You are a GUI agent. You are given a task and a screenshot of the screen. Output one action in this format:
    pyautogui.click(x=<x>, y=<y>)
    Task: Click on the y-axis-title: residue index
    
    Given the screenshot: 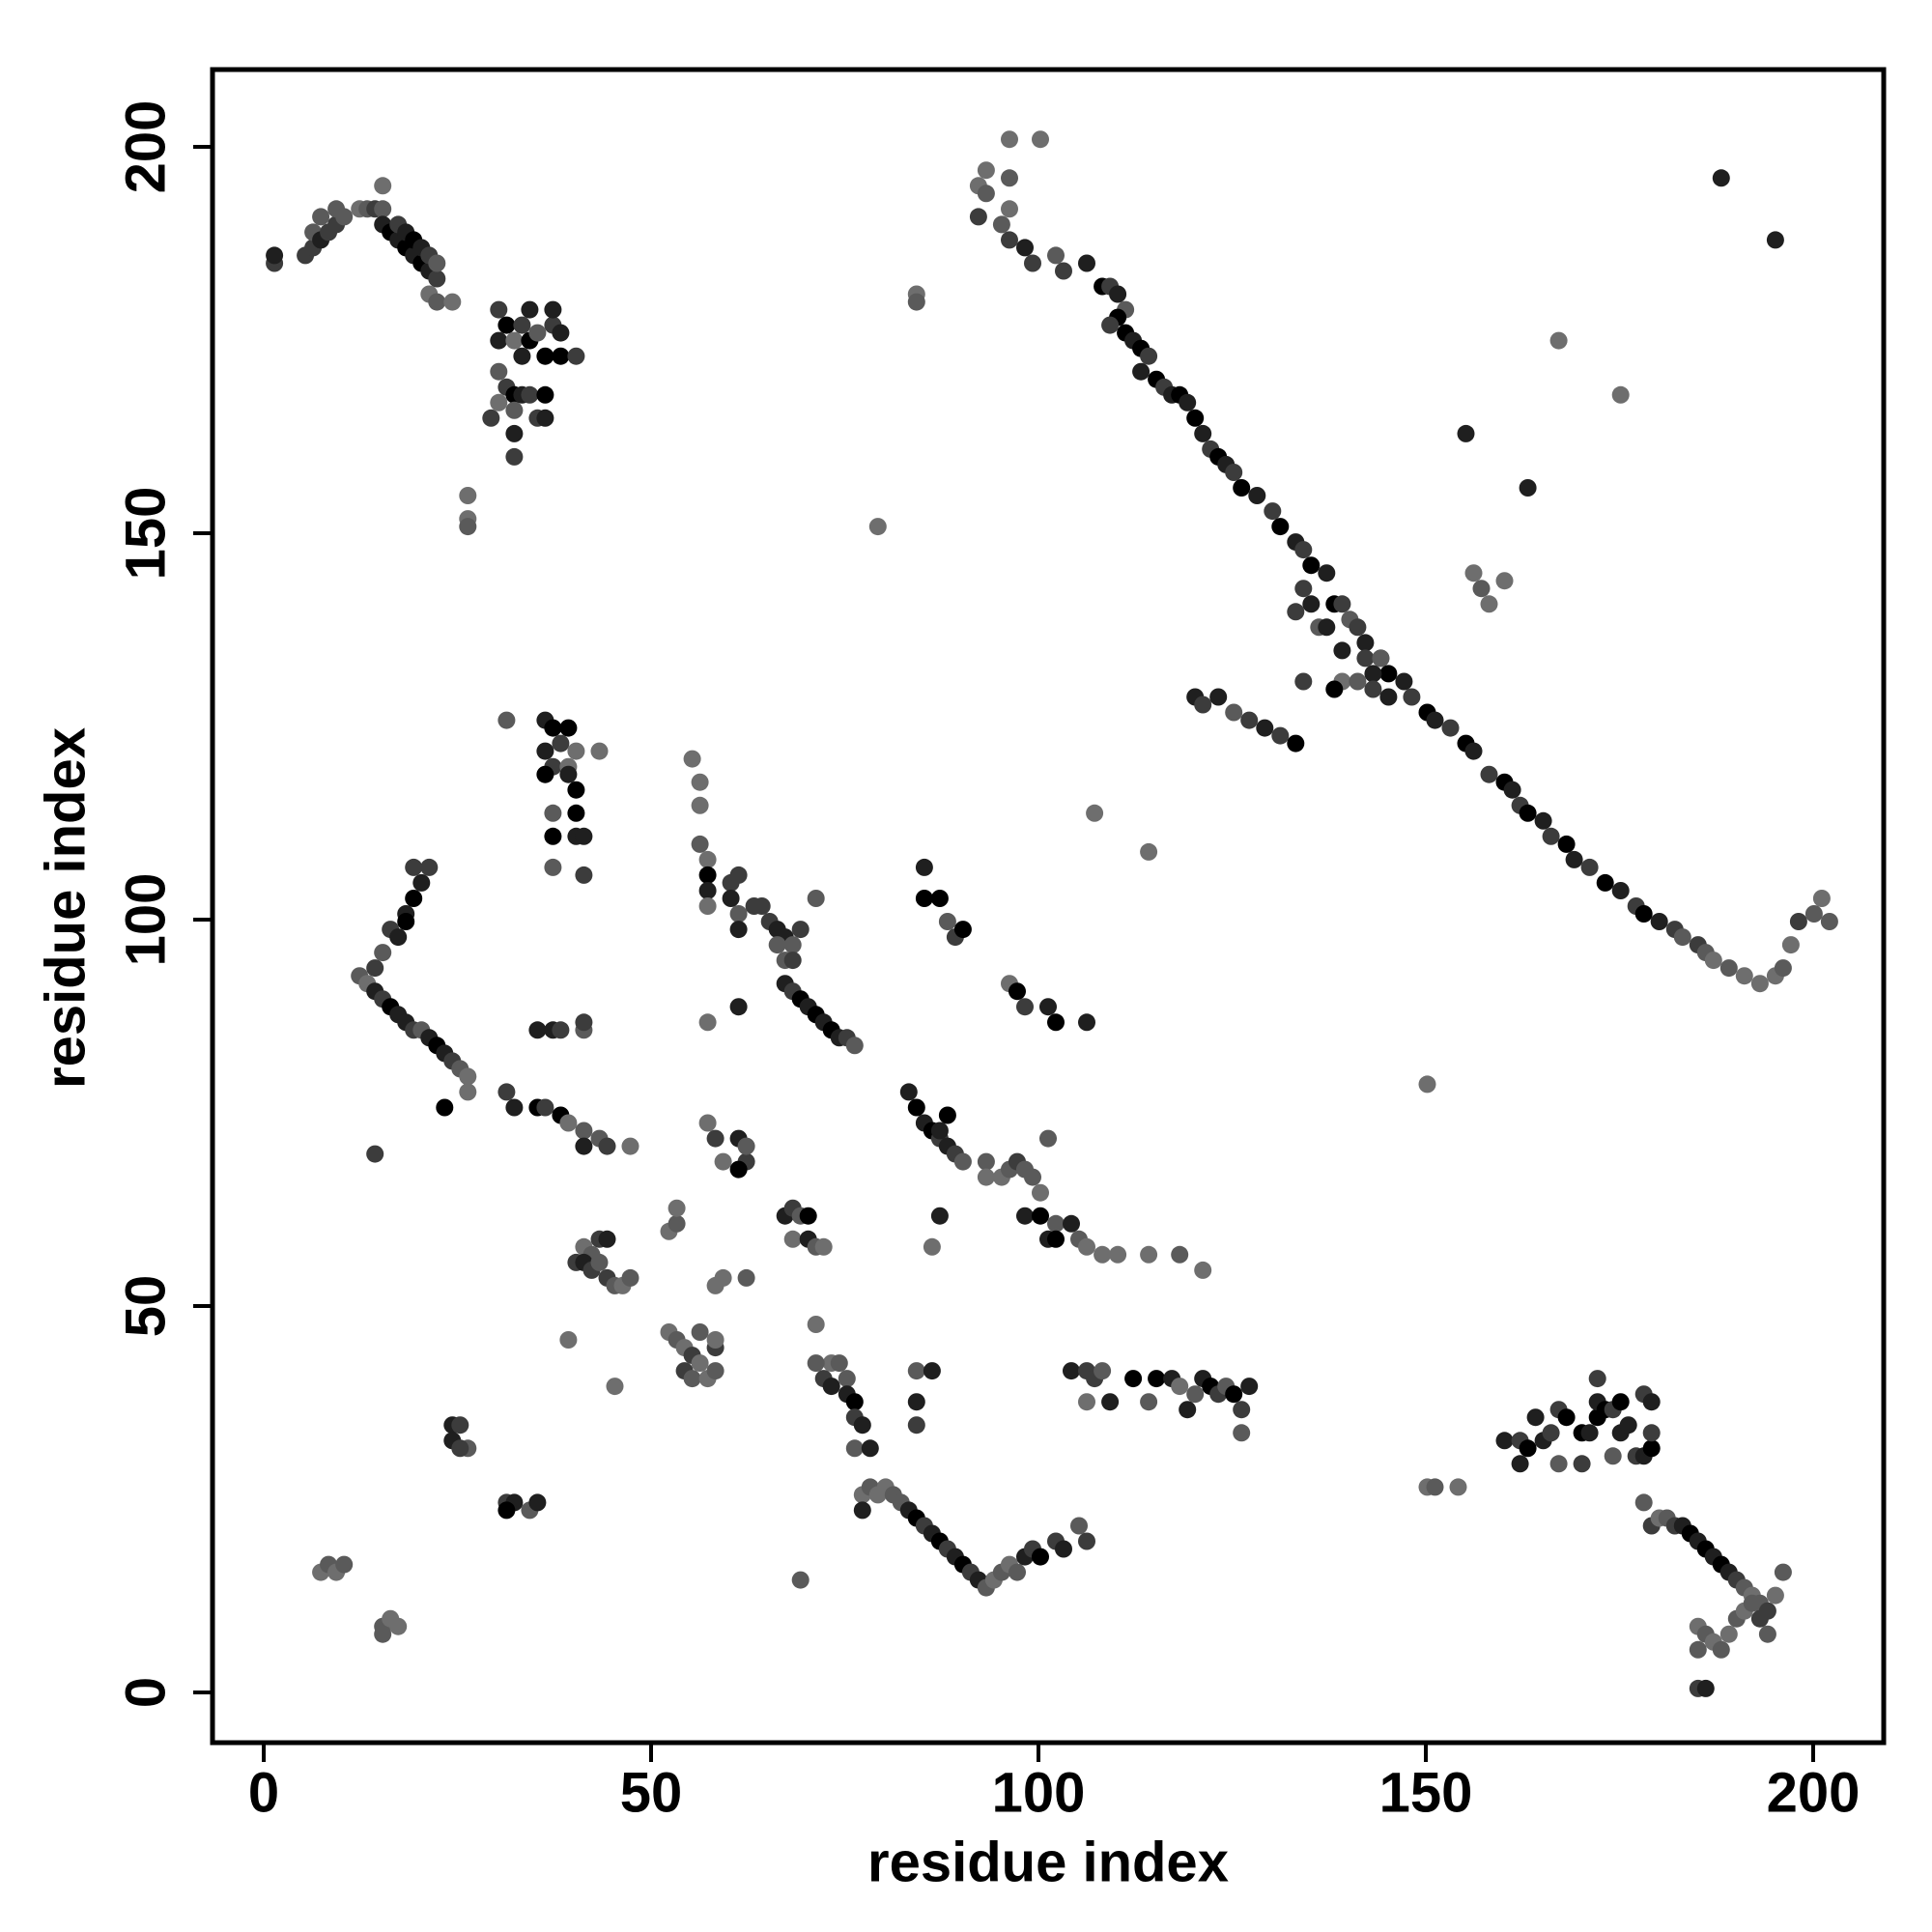 What is the action you would take?
    pyautogui.click(x=65, y=908)
    